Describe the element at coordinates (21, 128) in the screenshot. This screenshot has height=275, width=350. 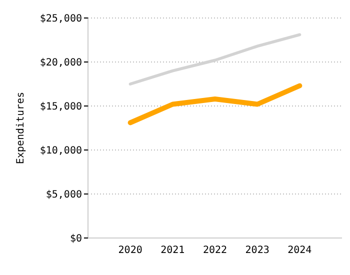
I see `y-axis-title: Expenditures` at that location.